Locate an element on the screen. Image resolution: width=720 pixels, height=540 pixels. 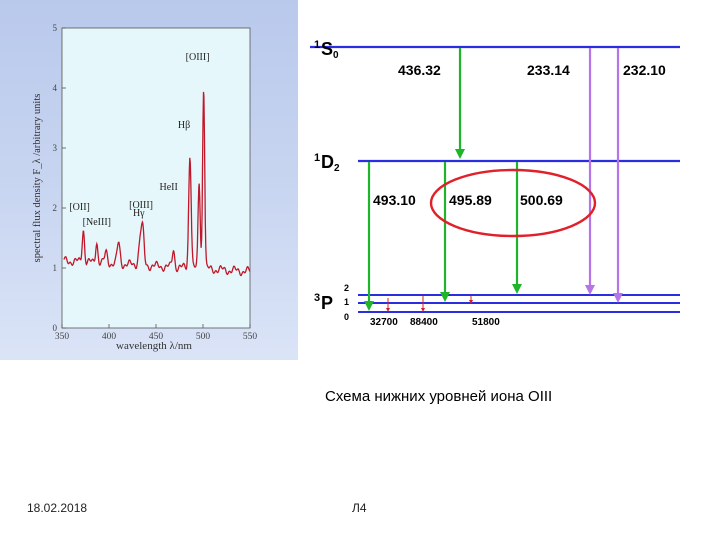
spectrum-x-tick-label: 400 is located at coordinates (109, 337).